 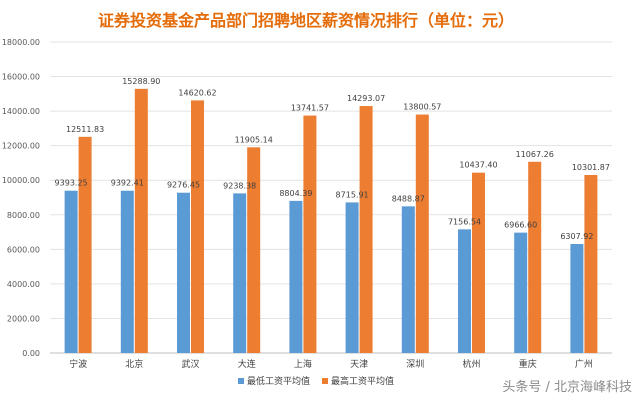 I want to click on legend-label: 最高工资平均值, so click(x=362, y=381).